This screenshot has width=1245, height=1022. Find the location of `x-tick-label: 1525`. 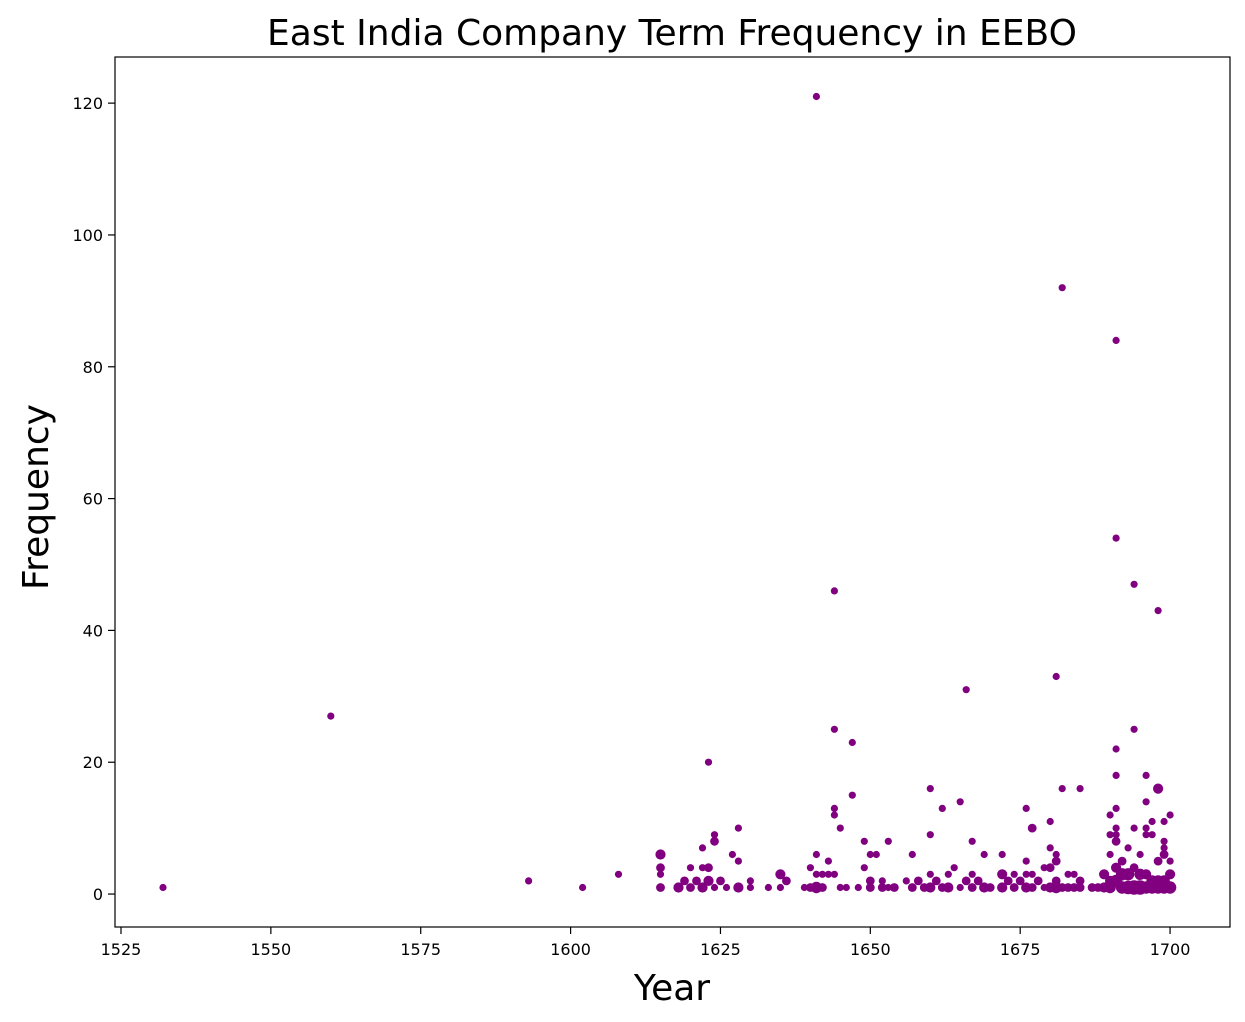

x-tick-label: 1525 is located at coordinates (121, 949).